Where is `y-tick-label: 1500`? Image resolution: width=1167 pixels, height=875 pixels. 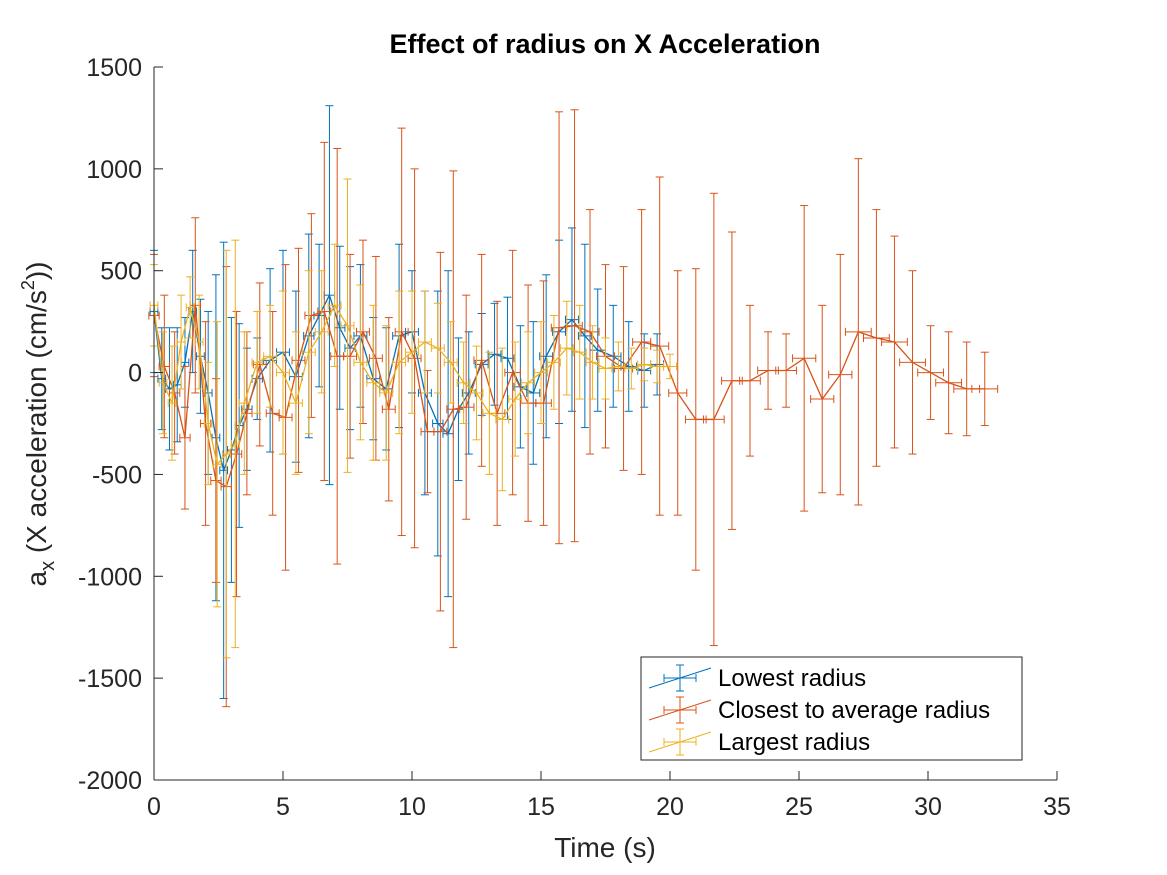 y-tick-label: 1500 is located at coordinates (114, 68).